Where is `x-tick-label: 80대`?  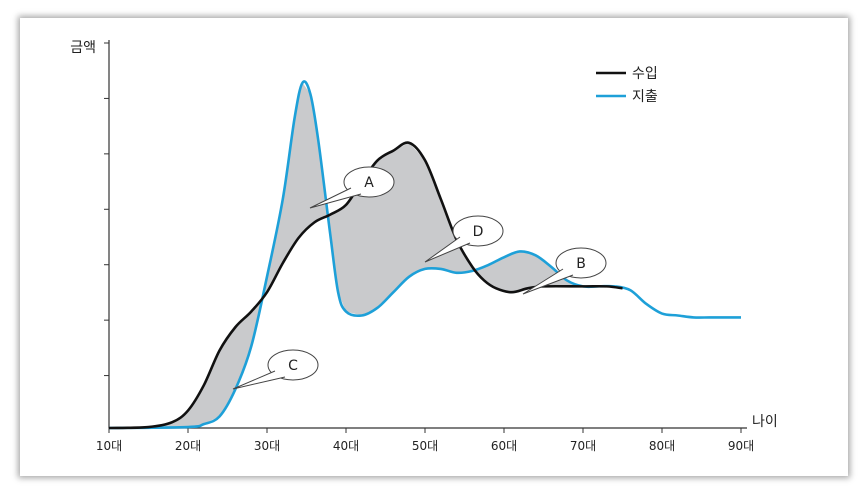 x-tick-label: 80대 is located at coordinates (662, 446).